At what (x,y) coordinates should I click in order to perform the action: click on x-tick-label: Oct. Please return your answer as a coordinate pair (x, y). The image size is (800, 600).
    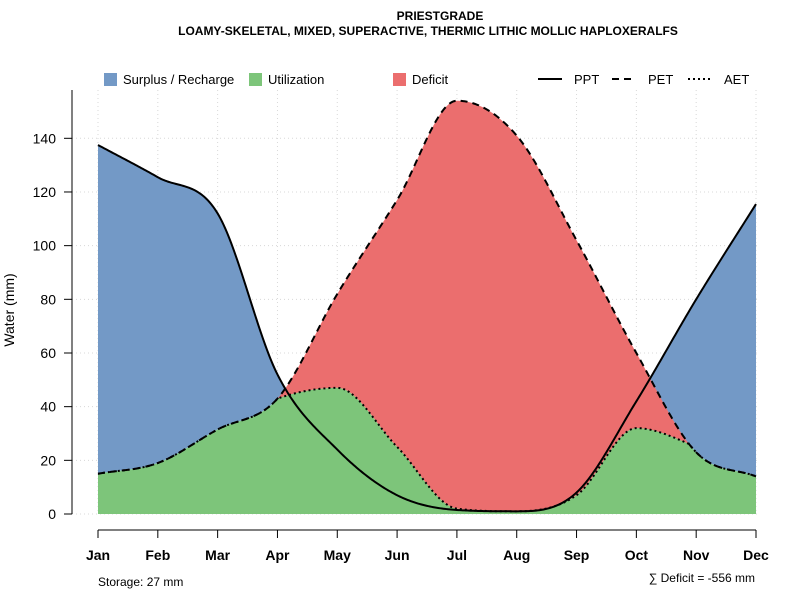
    Looking at the image, I should click on (637, 555).